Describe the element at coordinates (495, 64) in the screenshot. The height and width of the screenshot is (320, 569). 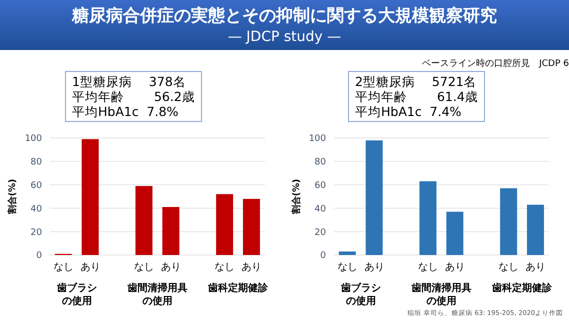
I see `chart-subtitle: ベースライン時の口腔所見 JCDP 6` at that location.